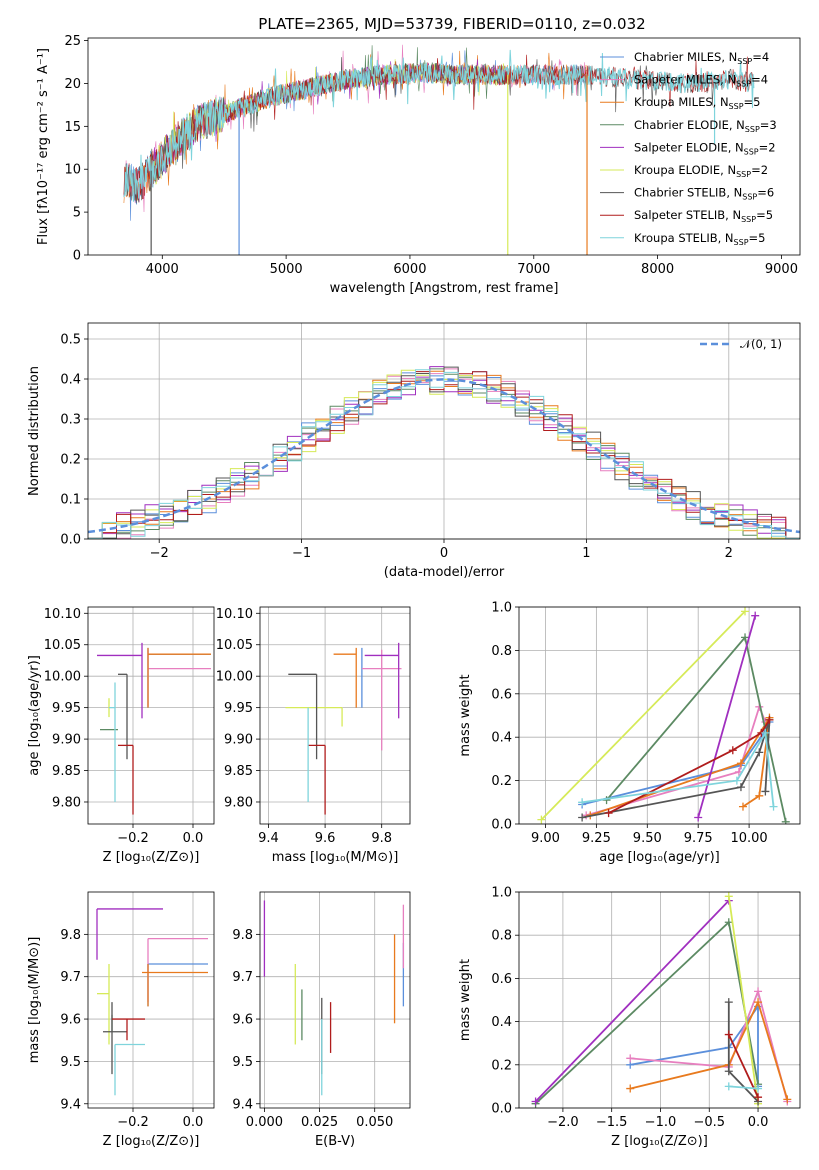 The height and width of the screenshot is (1170, 819). Describe the element at coordinates (234, 677) in the screenshot. I see `y-tick-label: 10.00` at that location.